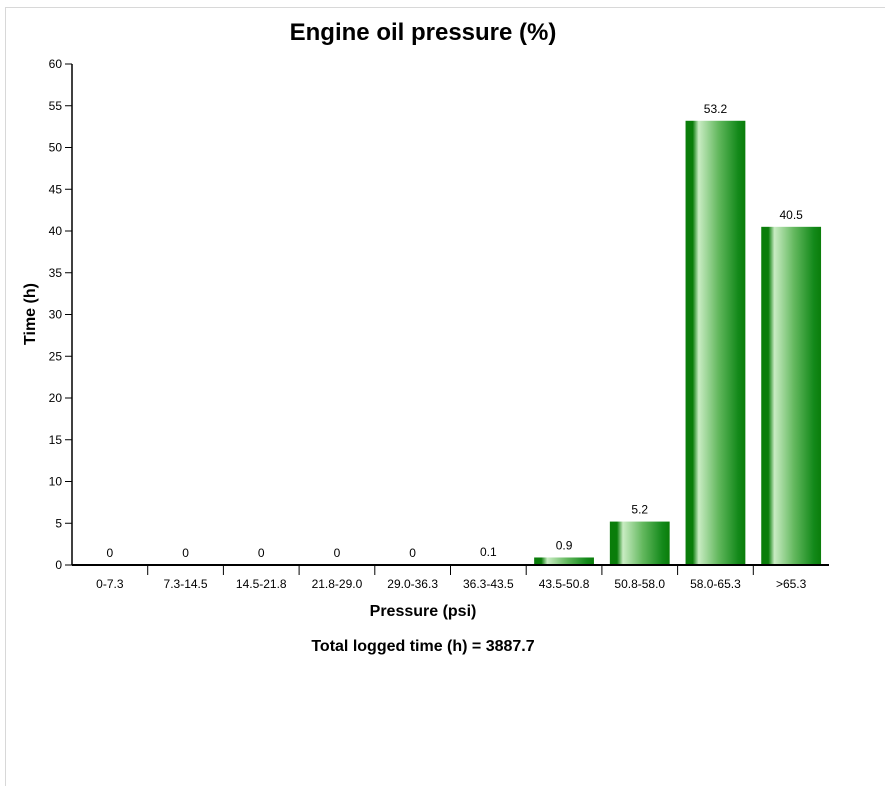 This screenshot has height=787, width=886. What do you see at coordinates (639, 584) in the screenshot?
I see `x-tick-label: 50.8-58.0` at bounding box center [639, 584].